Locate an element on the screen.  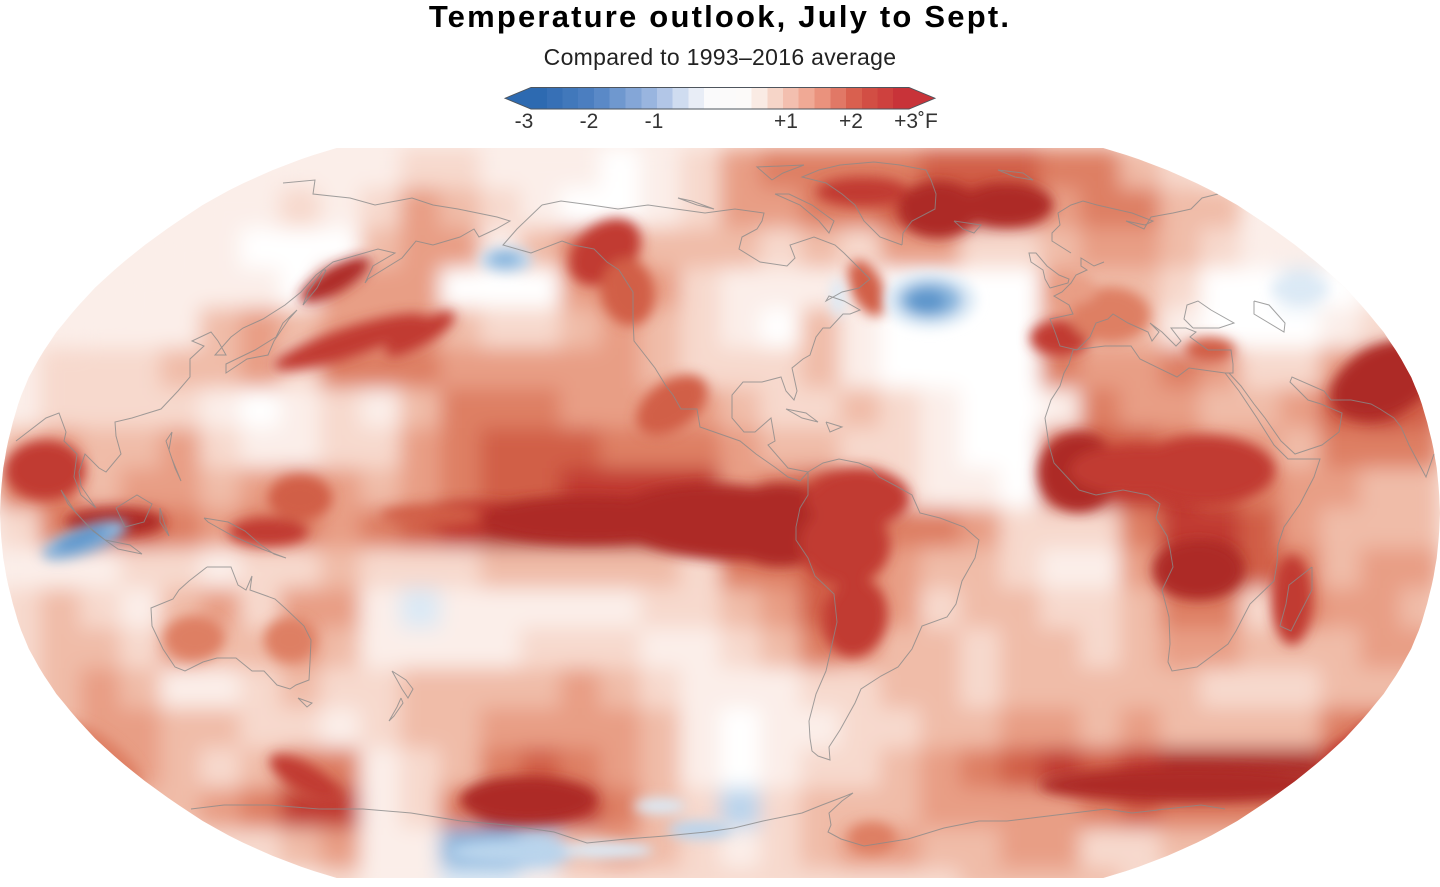
svg-text: -2 is located at coordinates (589, 121).